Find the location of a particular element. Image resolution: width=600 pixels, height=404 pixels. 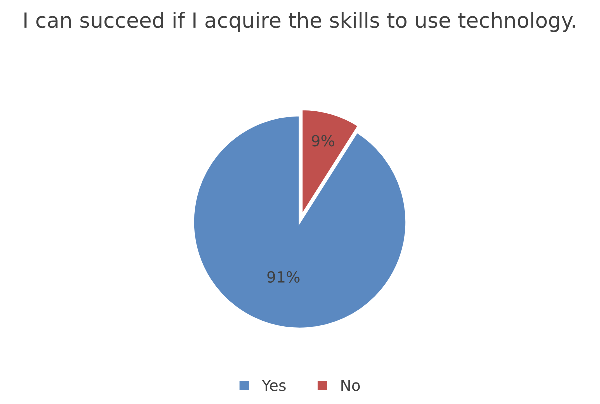

data-label: 9% is located at coordinates (323, 141).